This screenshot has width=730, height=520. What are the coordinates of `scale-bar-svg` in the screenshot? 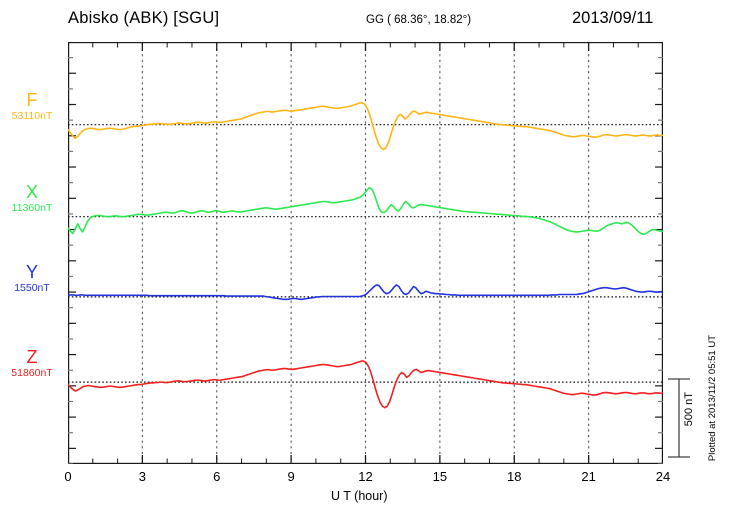 It's located at (679, 418).